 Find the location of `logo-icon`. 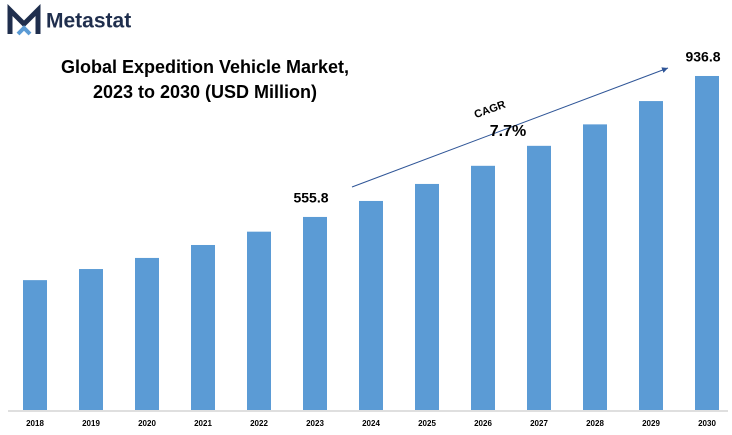

logo-icon is located at coordinates (24, 18).